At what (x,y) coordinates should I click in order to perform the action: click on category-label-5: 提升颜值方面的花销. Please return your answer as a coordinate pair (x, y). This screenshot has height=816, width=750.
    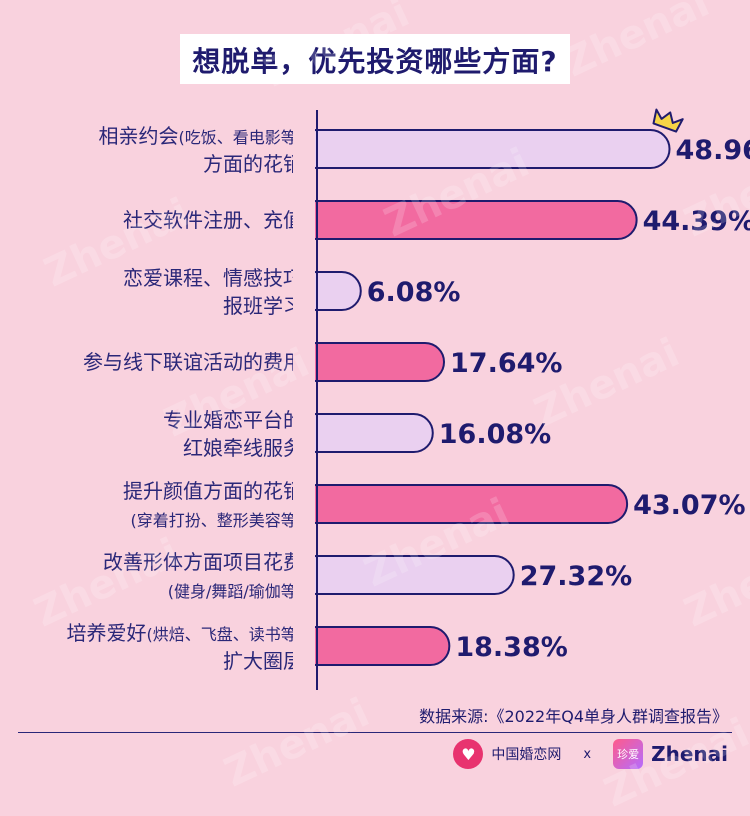
    Looking at the image, I should click on (213, 491).